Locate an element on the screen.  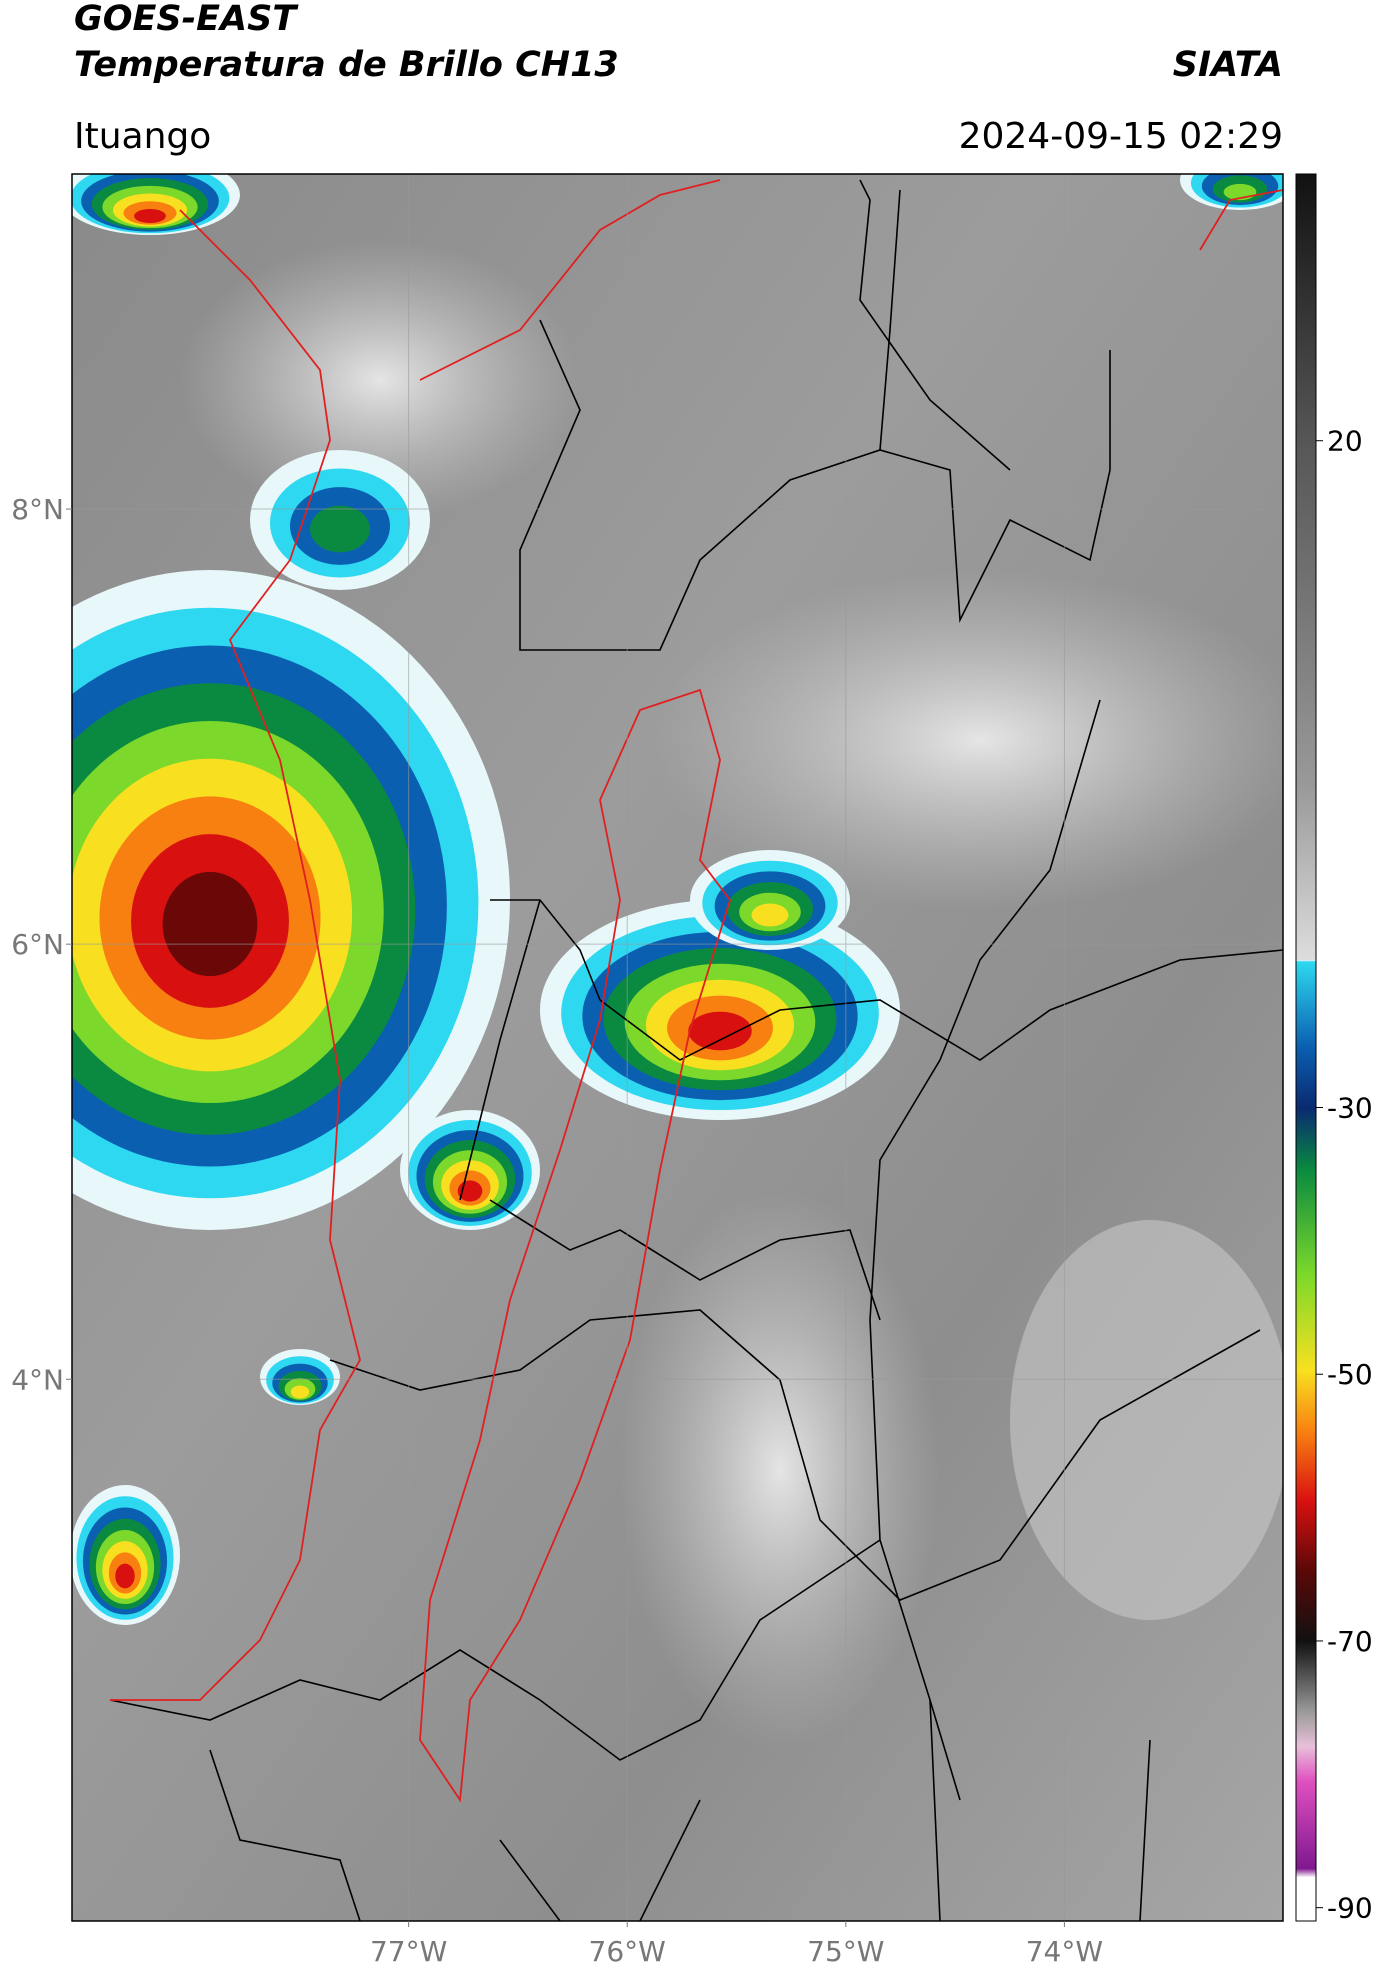
y-tick-label: 8°N is located at coordinates (37, 509).